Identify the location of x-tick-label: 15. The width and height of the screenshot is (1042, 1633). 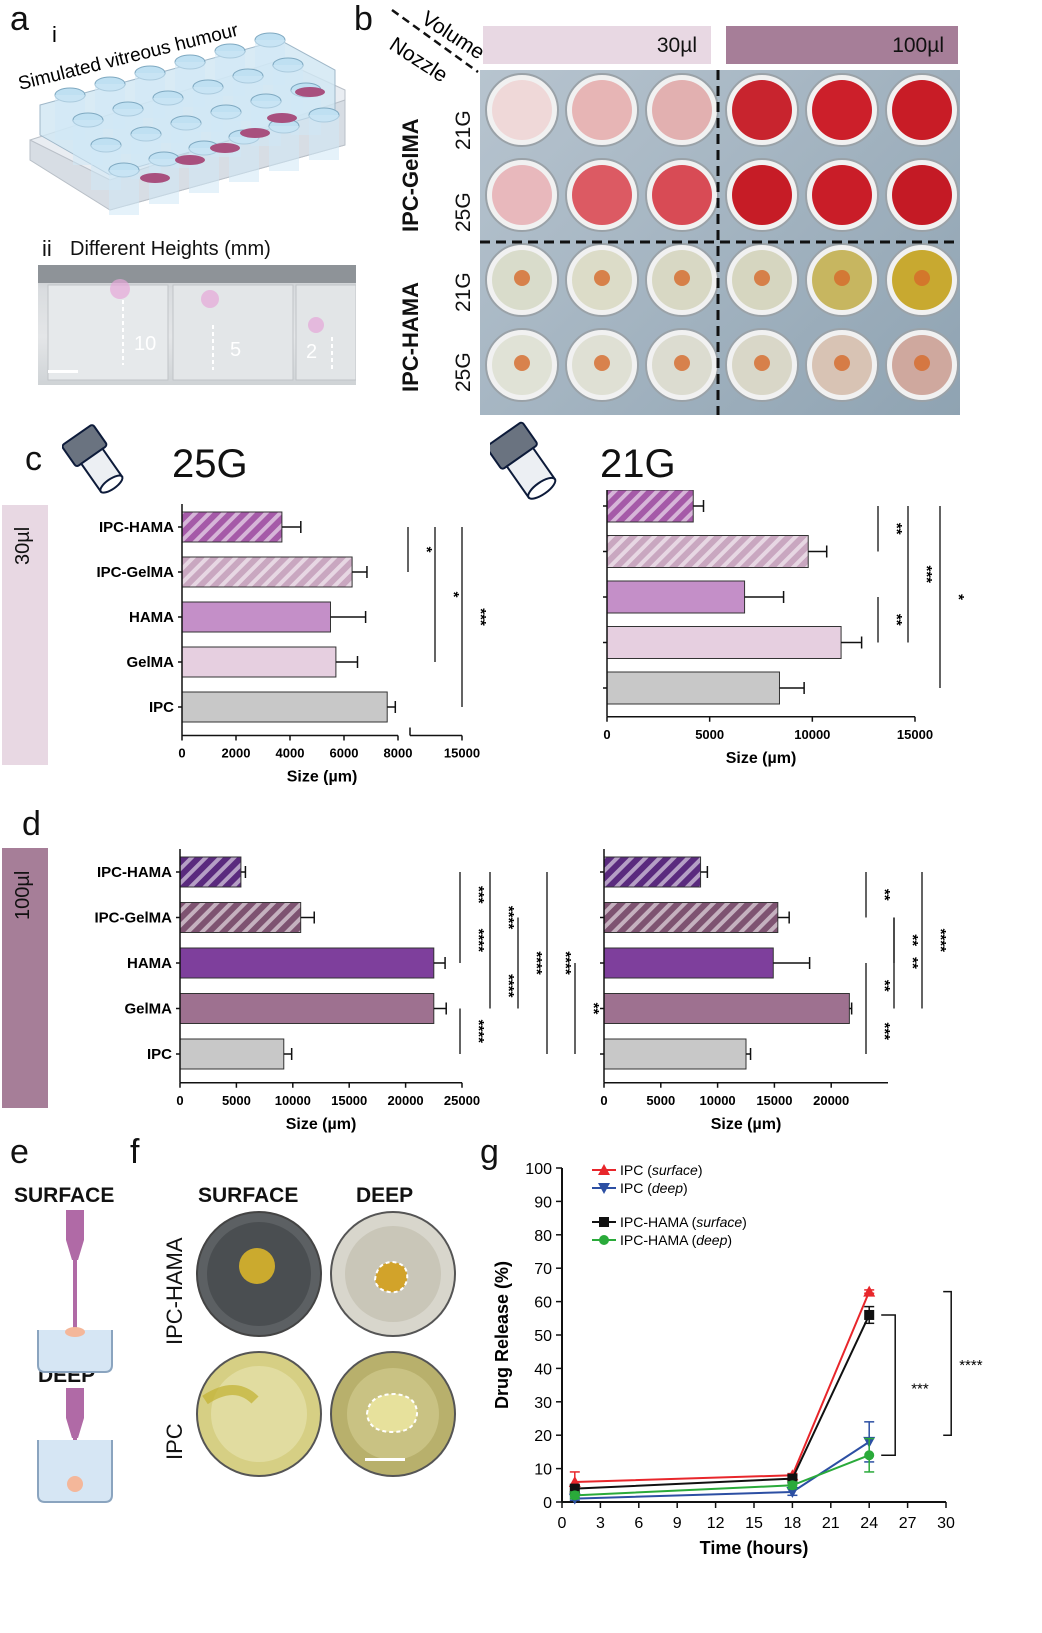
(754, 1523).